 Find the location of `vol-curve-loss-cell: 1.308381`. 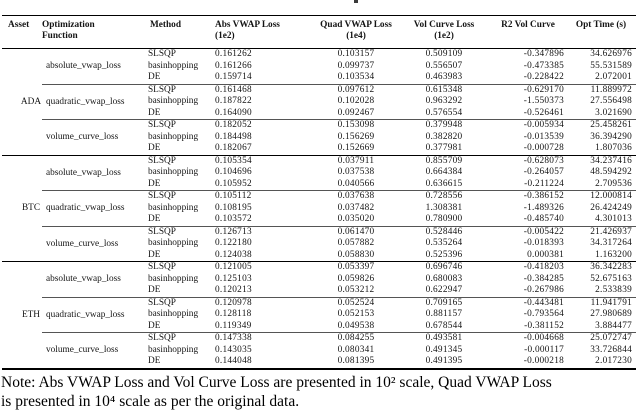

vol-curve-loss-cell: 1.308381 is located at coordinates (444, 207).